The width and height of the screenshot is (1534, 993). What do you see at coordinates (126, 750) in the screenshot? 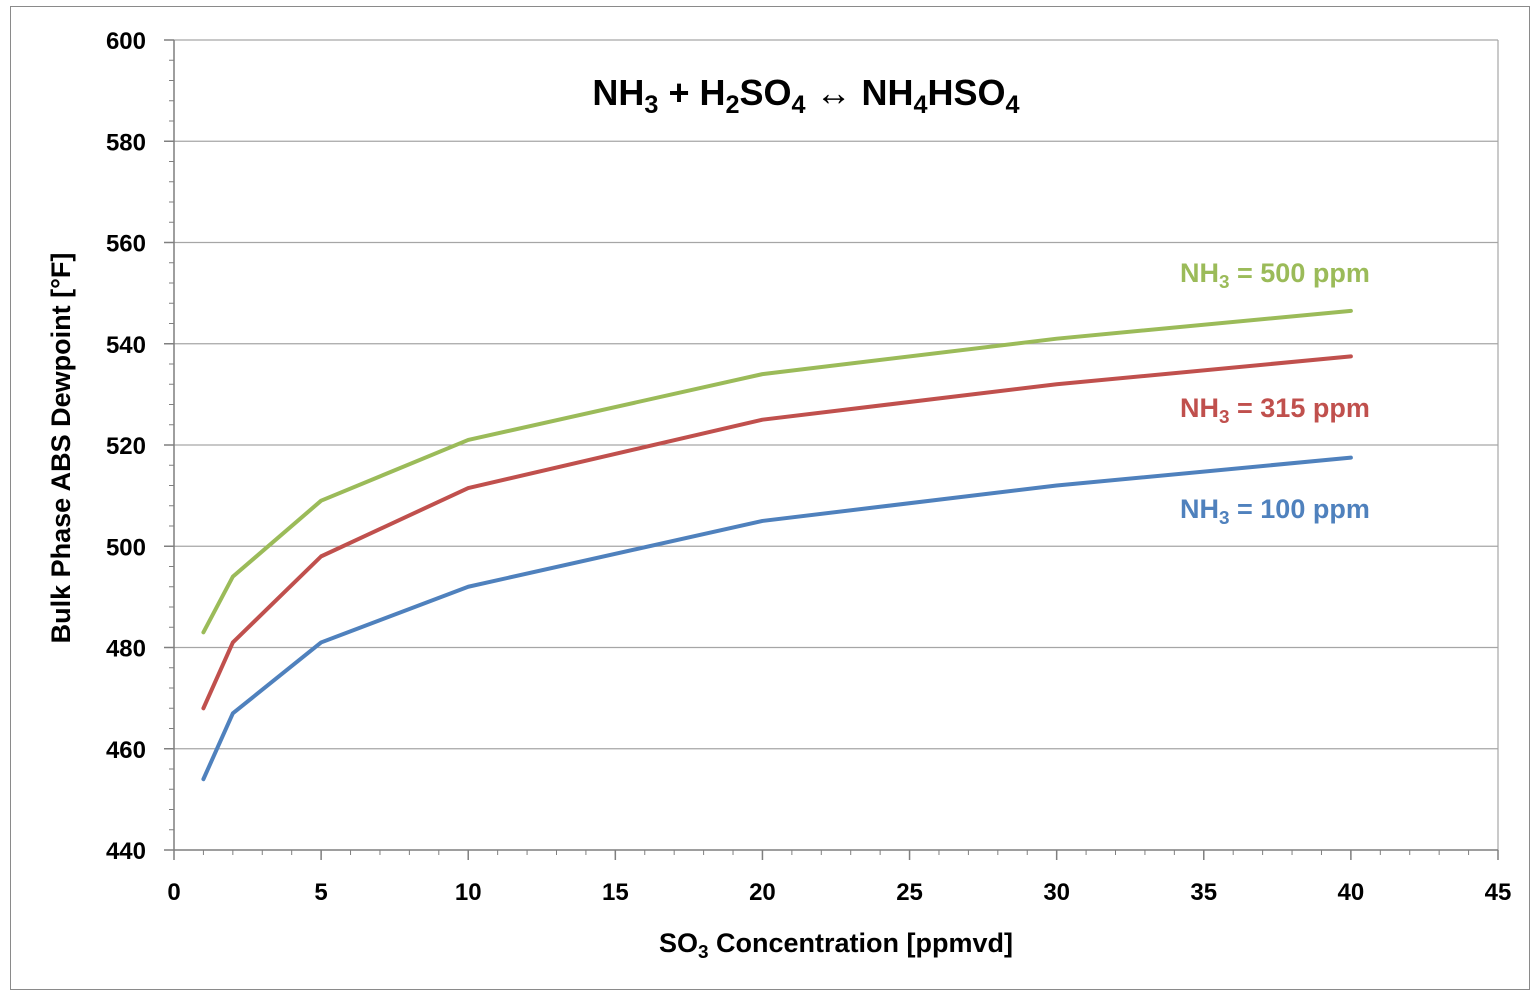
I see `y-tick-label: 460` at bounding box center [126, 750].